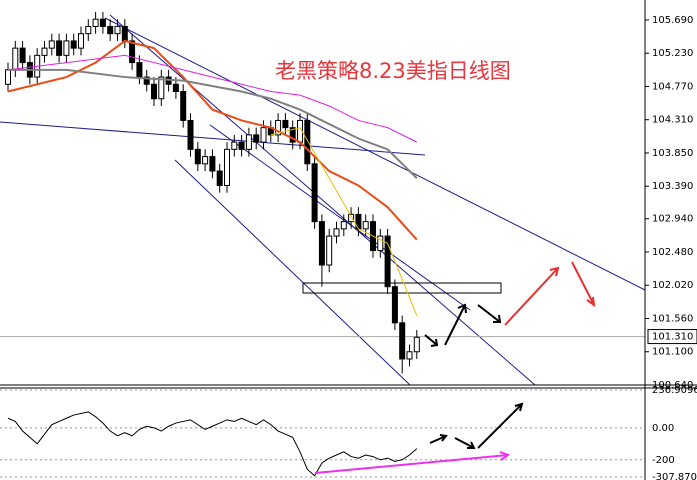 The height and width of the screenshot is (480, 697). I want to click on y-tick-label: 102.480, so click(672, 252).